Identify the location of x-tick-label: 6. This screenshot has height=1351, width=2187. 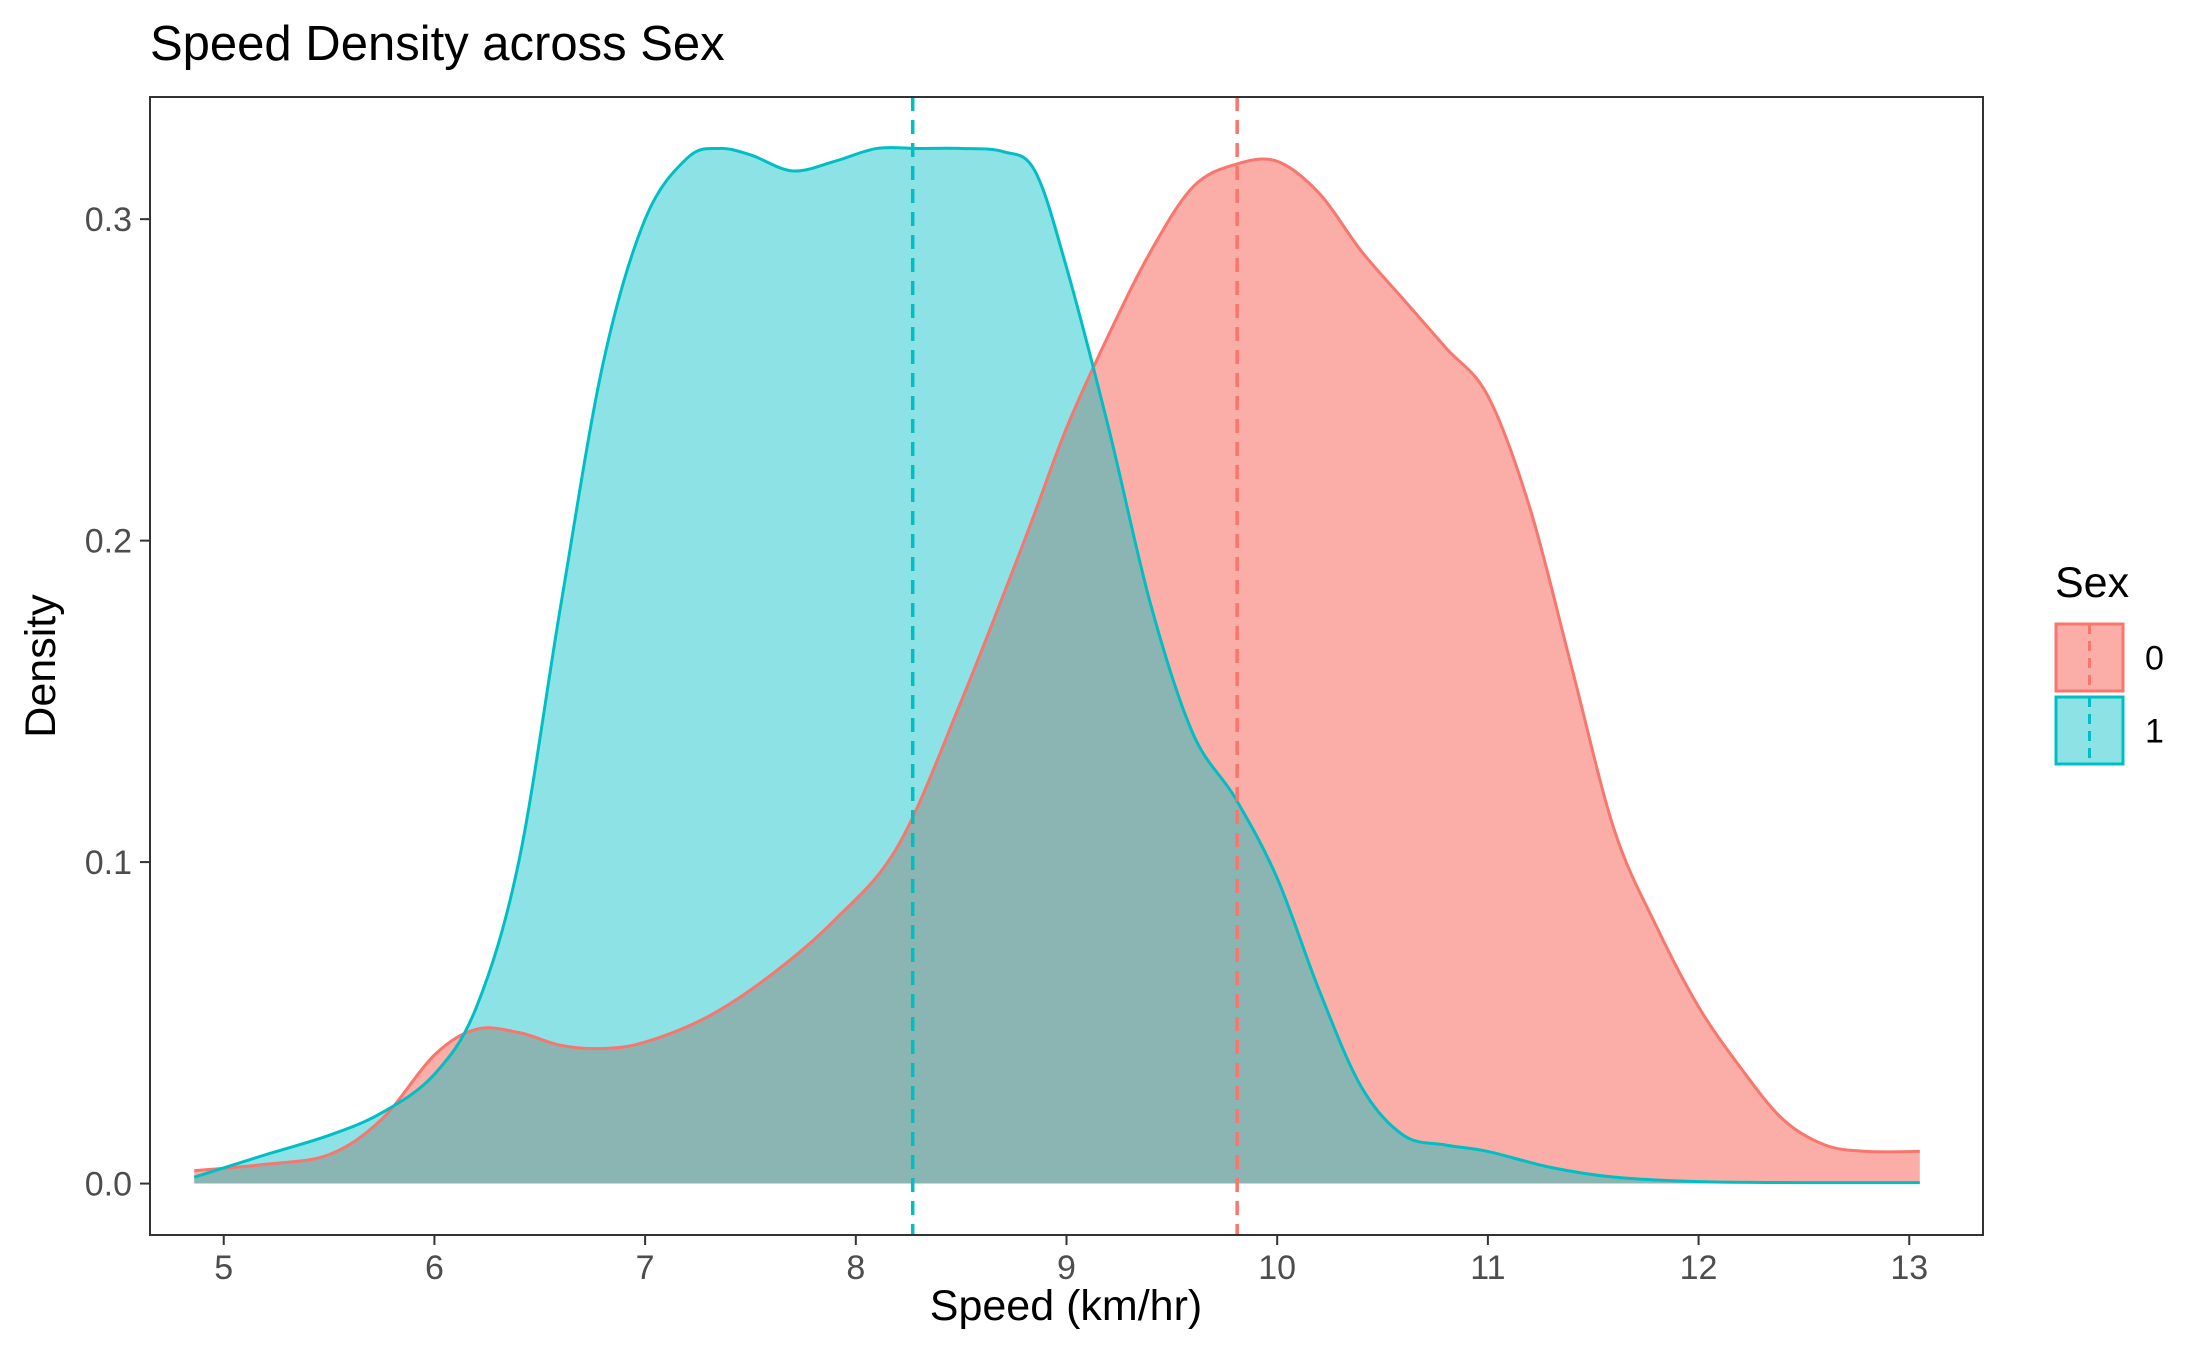
(434, 1268).